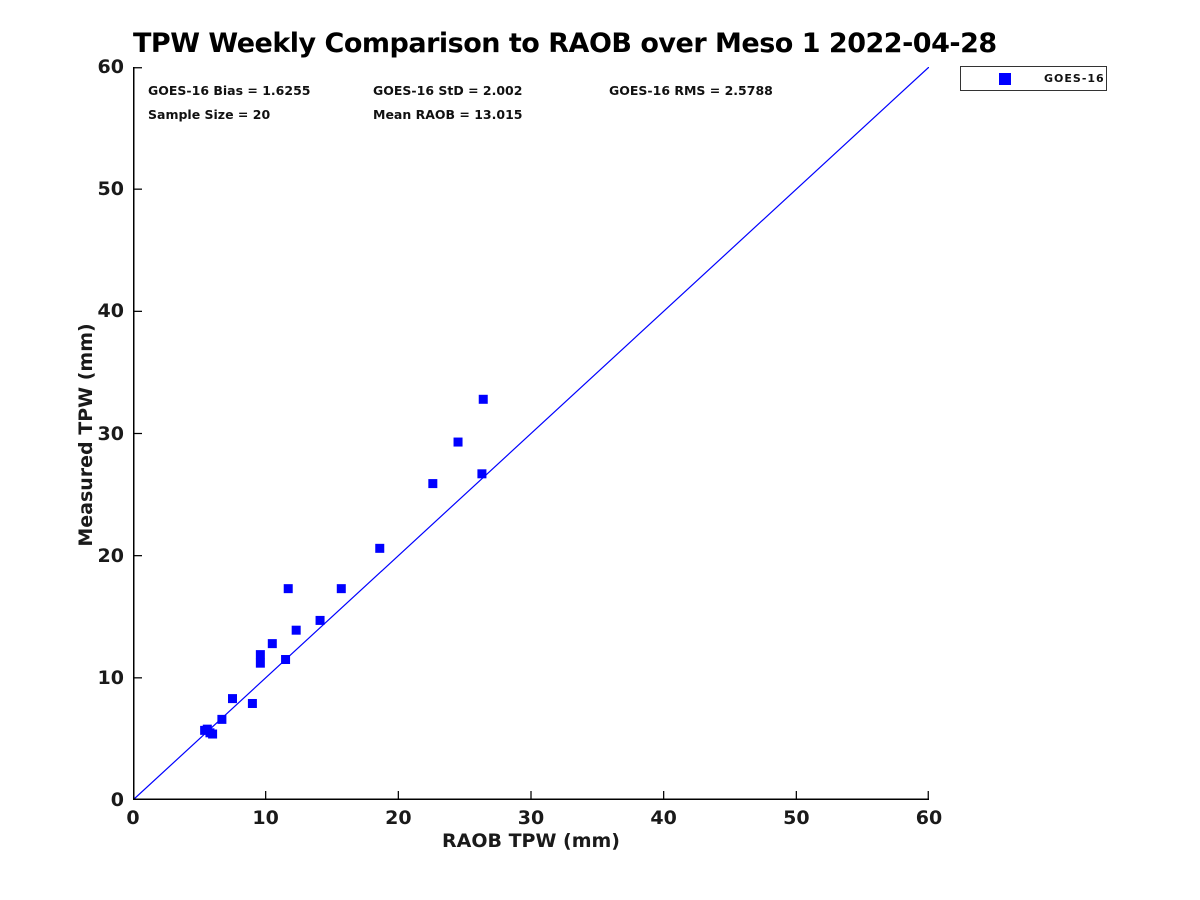 Image resolution: width=1200 pixels, height=900 pixels. Describe the element at coordinates (530, 841) in the screenshot. I see `x-axis-label: RAOB TPW (mm)` at that location.